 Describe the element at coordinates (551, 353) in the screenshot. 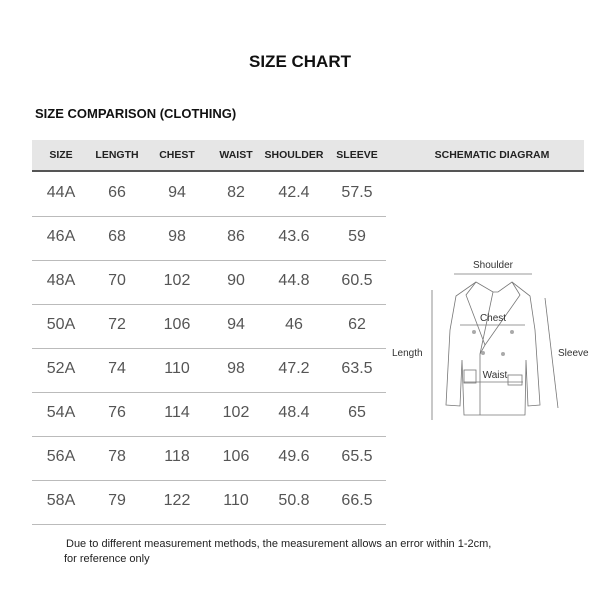

I see `sleeve-arrow` at that location.